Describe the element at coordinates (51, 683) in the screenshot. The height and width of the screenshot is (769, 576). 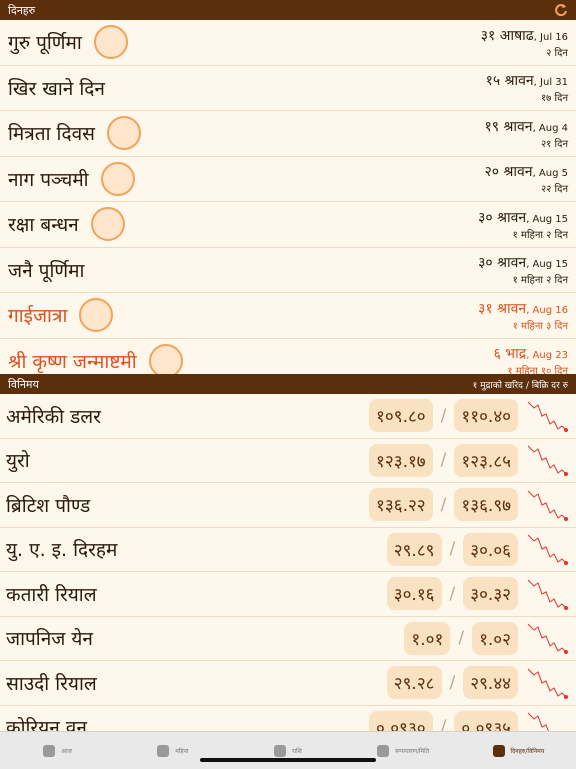
I see `currency-name: साउदी रियाल` at that location.